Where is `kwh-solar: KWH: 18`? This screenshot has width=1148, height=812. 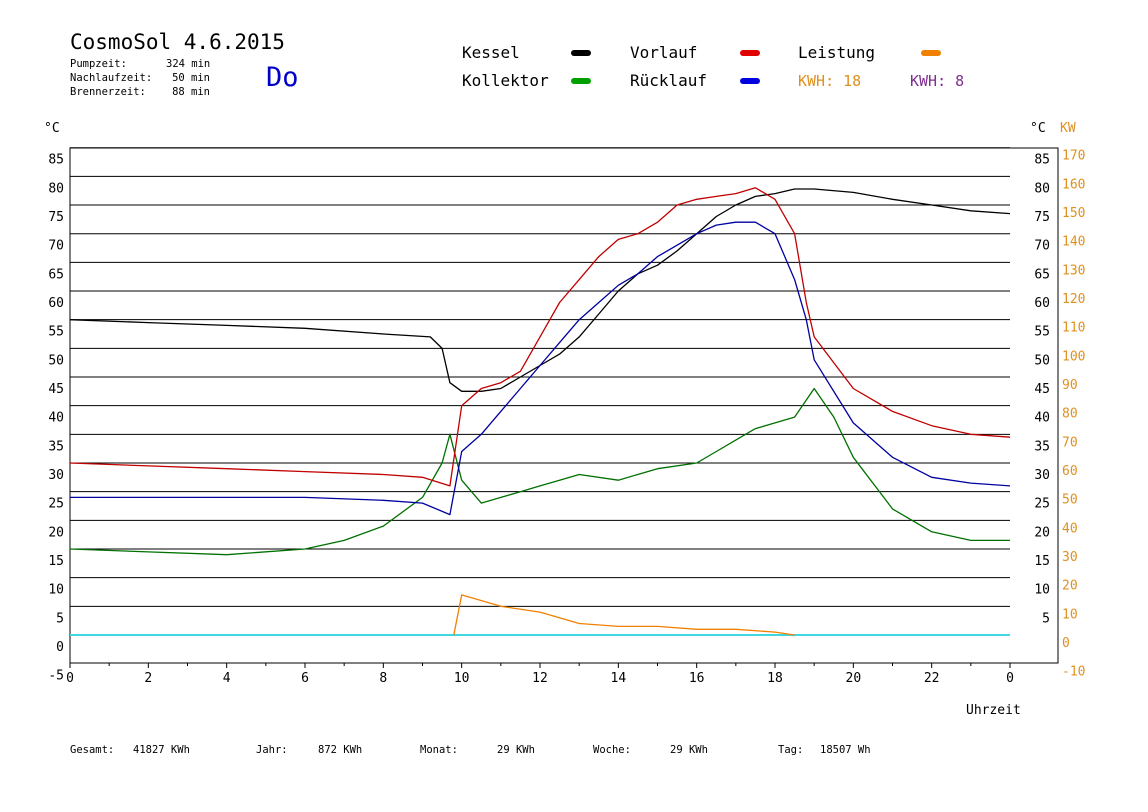 kwh-solar: KWH: 18 is located at coordinates (830, 81).